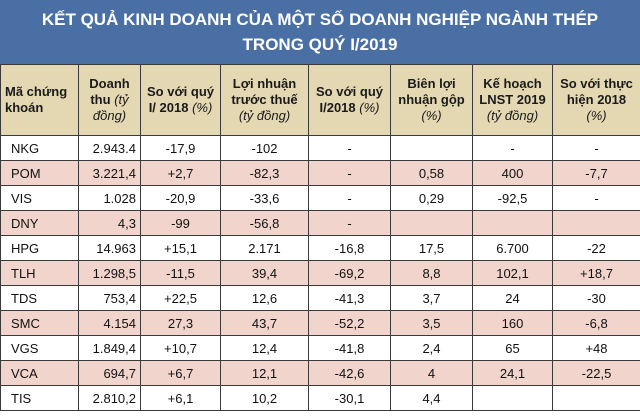 The width and height of the screenshot is (640, 418). I want to click on cell-revenue-change: +22,5, so click(180, 298).